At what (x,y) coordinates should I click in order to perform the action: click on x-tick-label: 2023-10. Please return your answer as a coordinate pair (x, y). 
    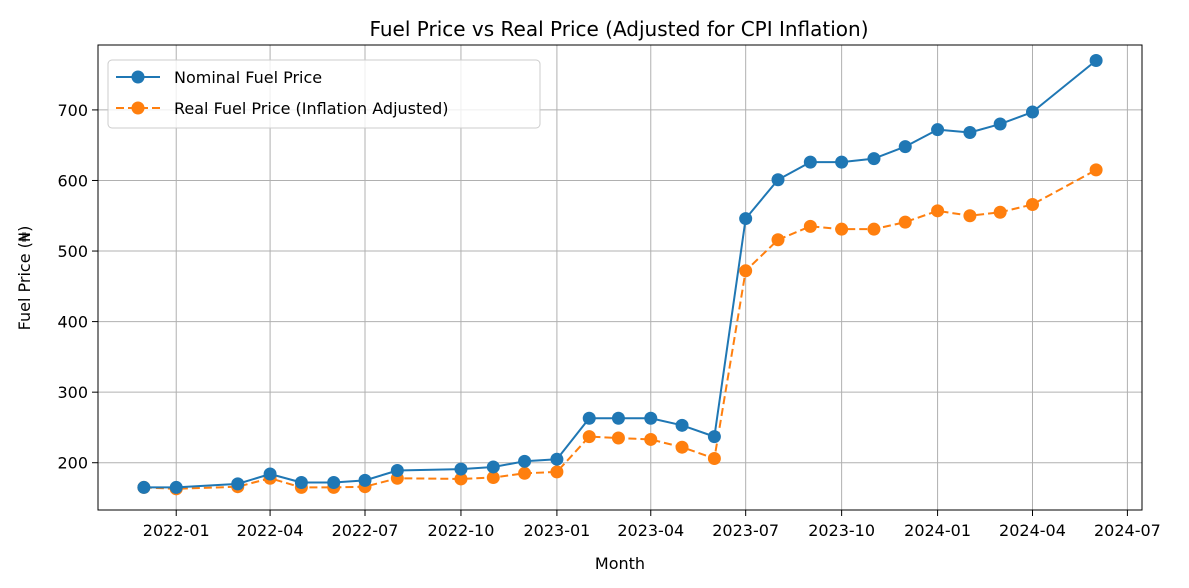
    Looking at the image, I should click on (841, 530).